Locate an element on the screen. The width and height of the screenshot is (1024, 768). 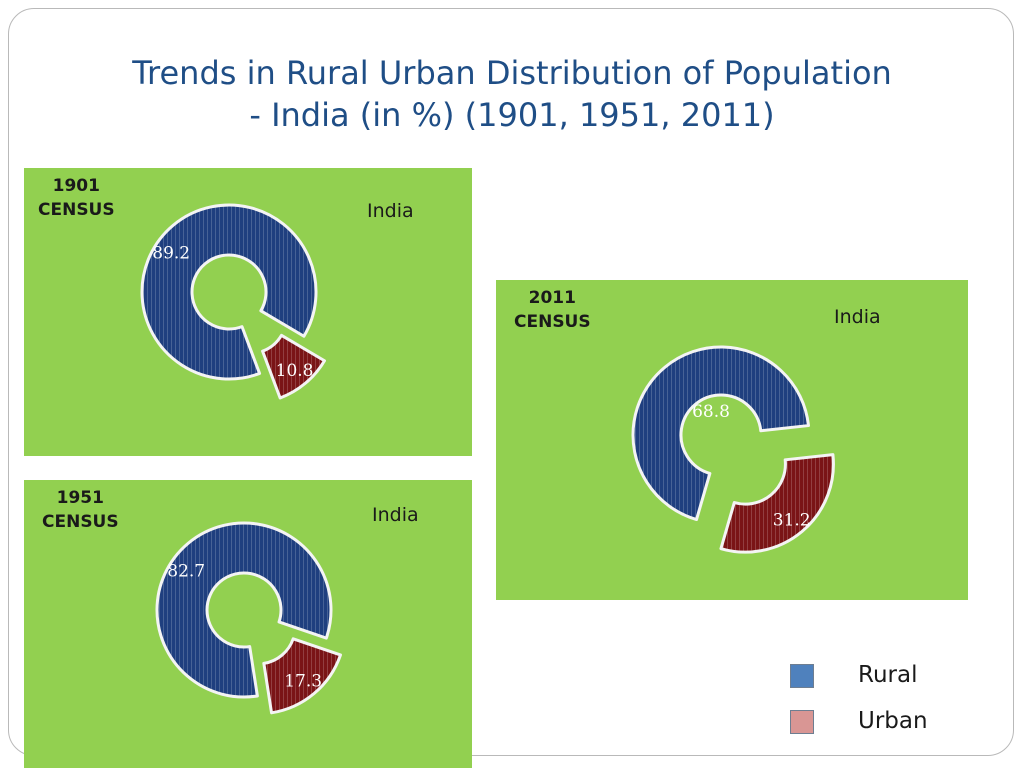
census-label-1901: 1901 CENSUS is located at coordinates (76, 198).